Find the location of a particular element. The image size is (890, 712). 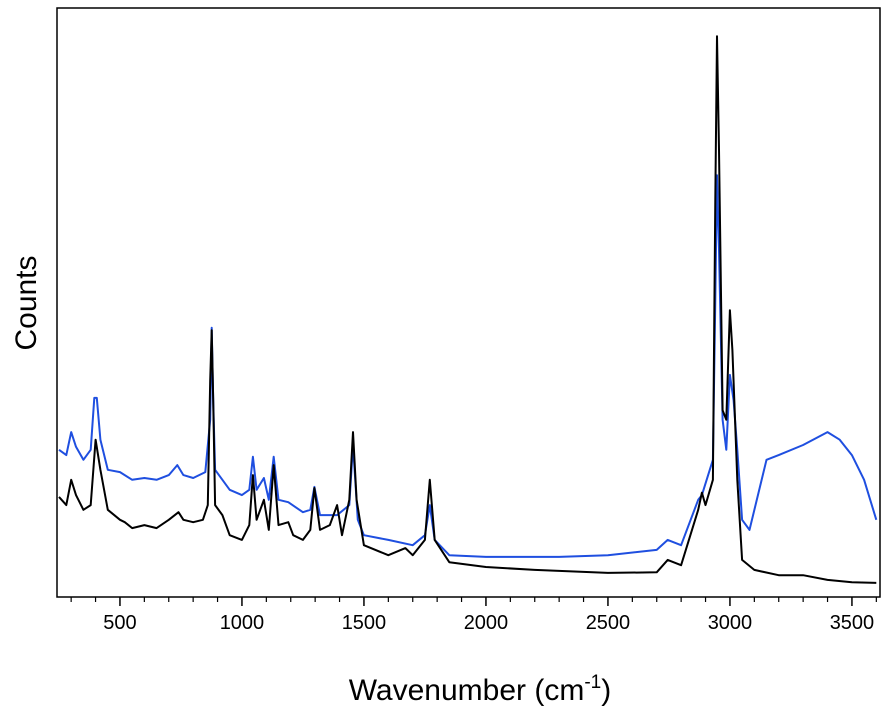

x-tick-label: 500 is located at coordinates (119, 623).